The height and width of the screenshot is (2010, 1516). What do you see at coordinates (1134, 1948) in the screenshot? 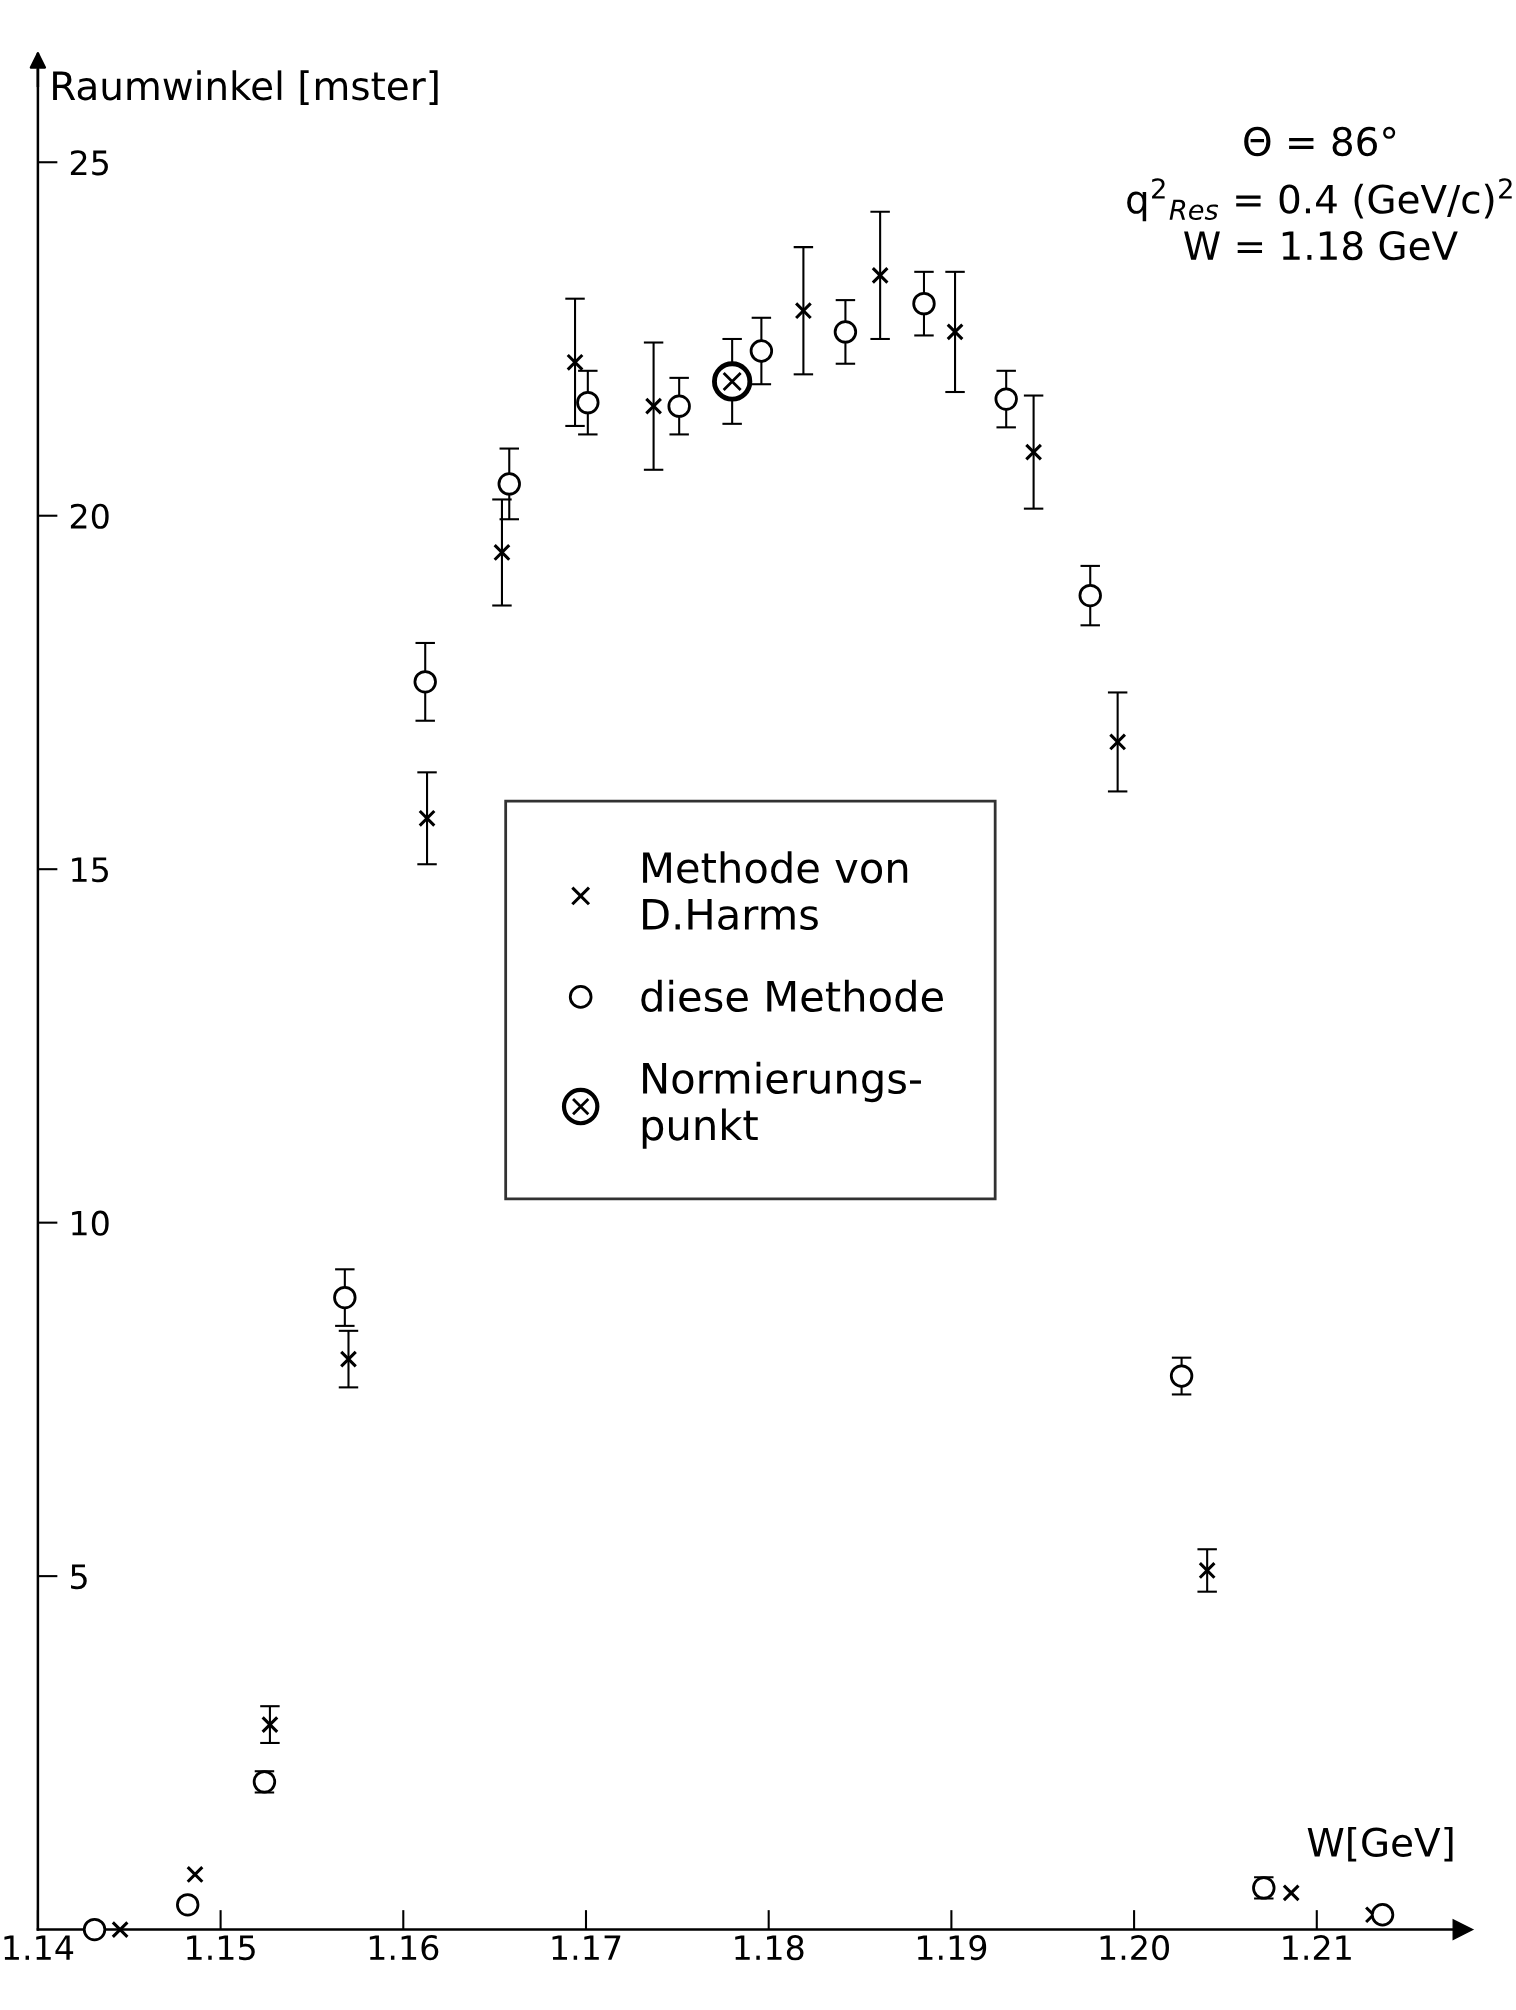
I see `x-tick-label: 1.20` at bounding box center [1134, 1948].